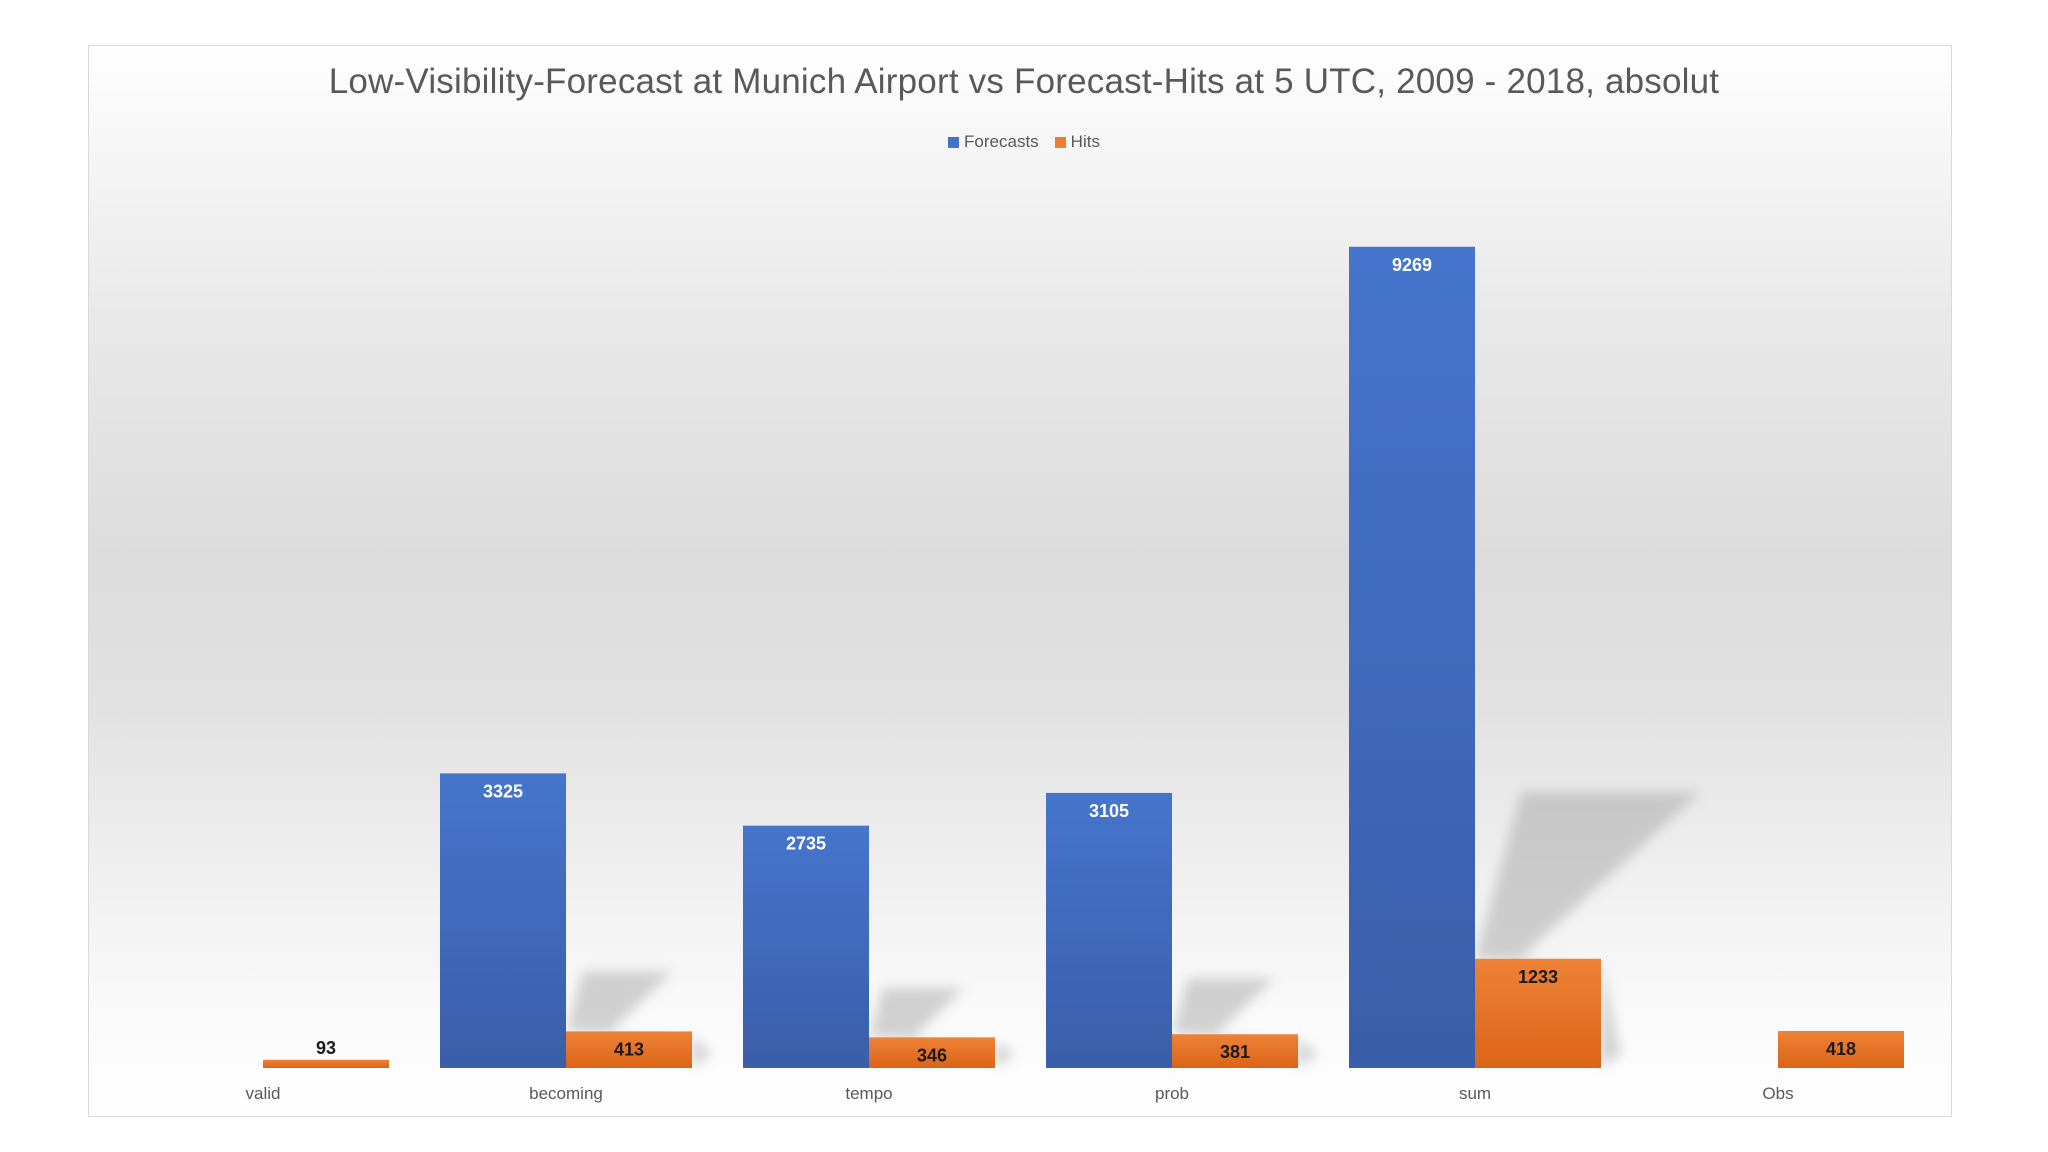  I want to click on legend-item-forecasts: Forecasts, so click(993, 142).